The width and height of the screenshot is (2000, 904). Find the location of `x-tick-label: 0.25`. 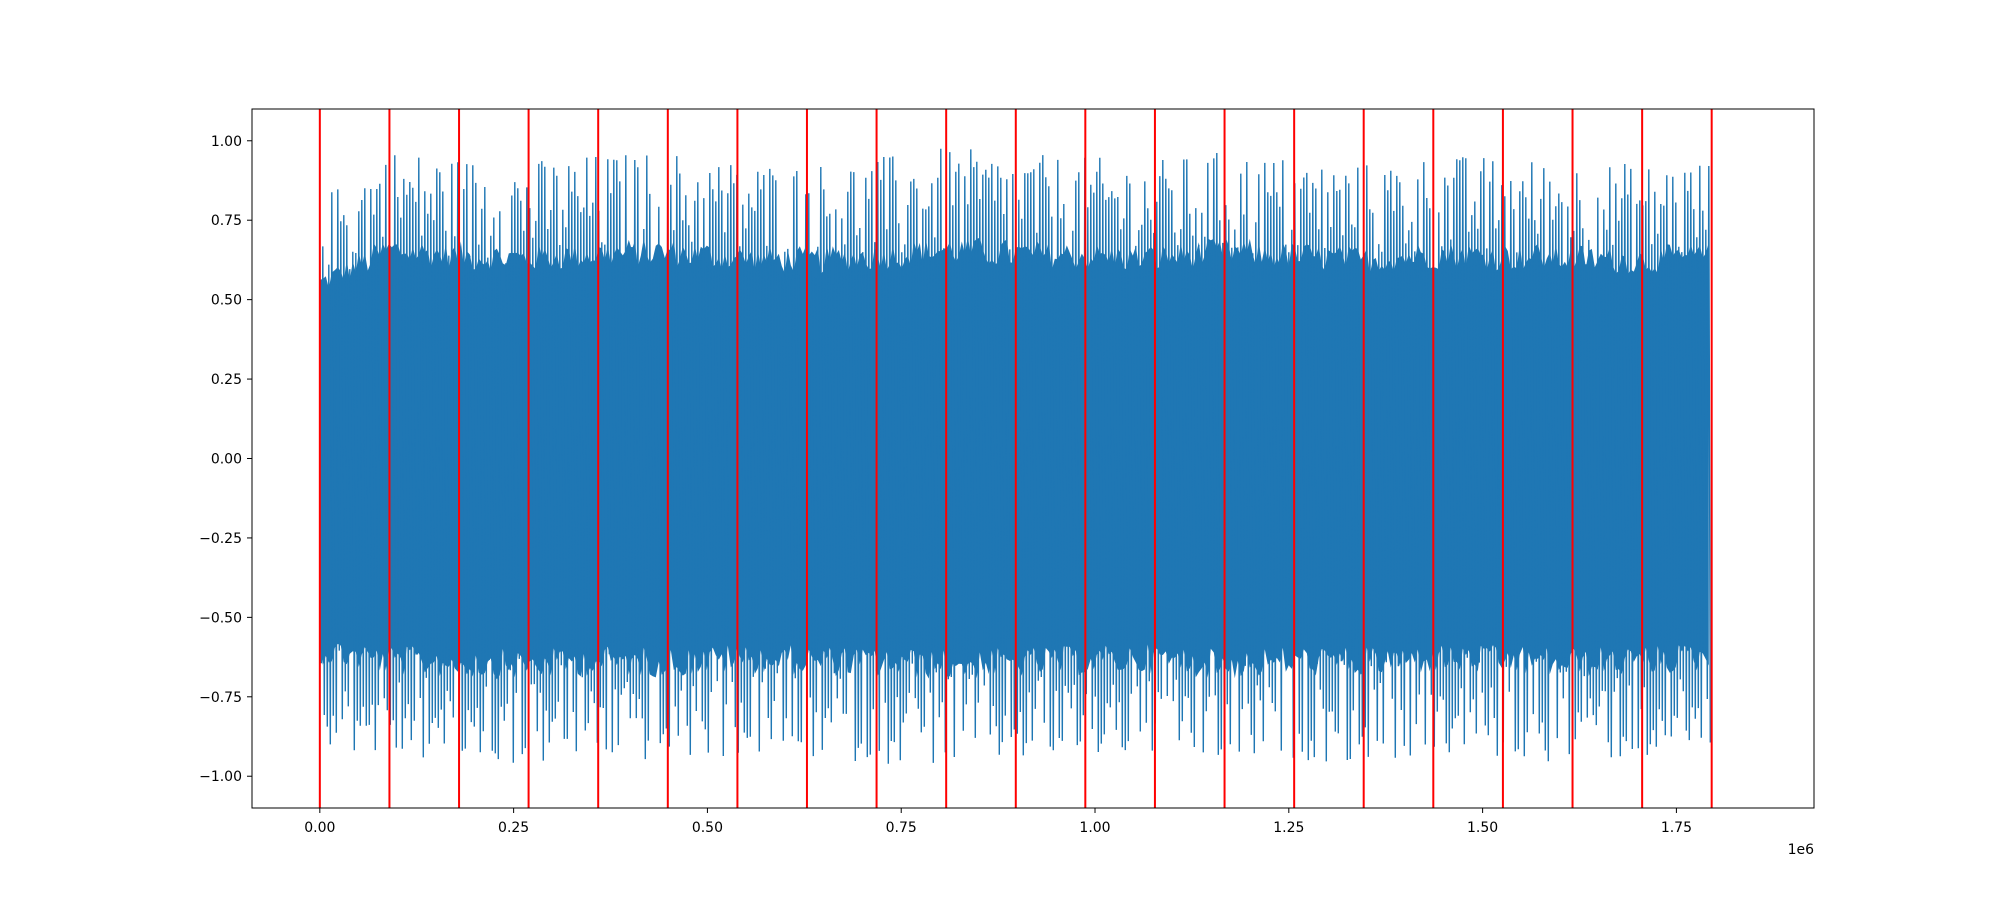

x-tick-label: 0.25 is located at coordinates (513, 828).